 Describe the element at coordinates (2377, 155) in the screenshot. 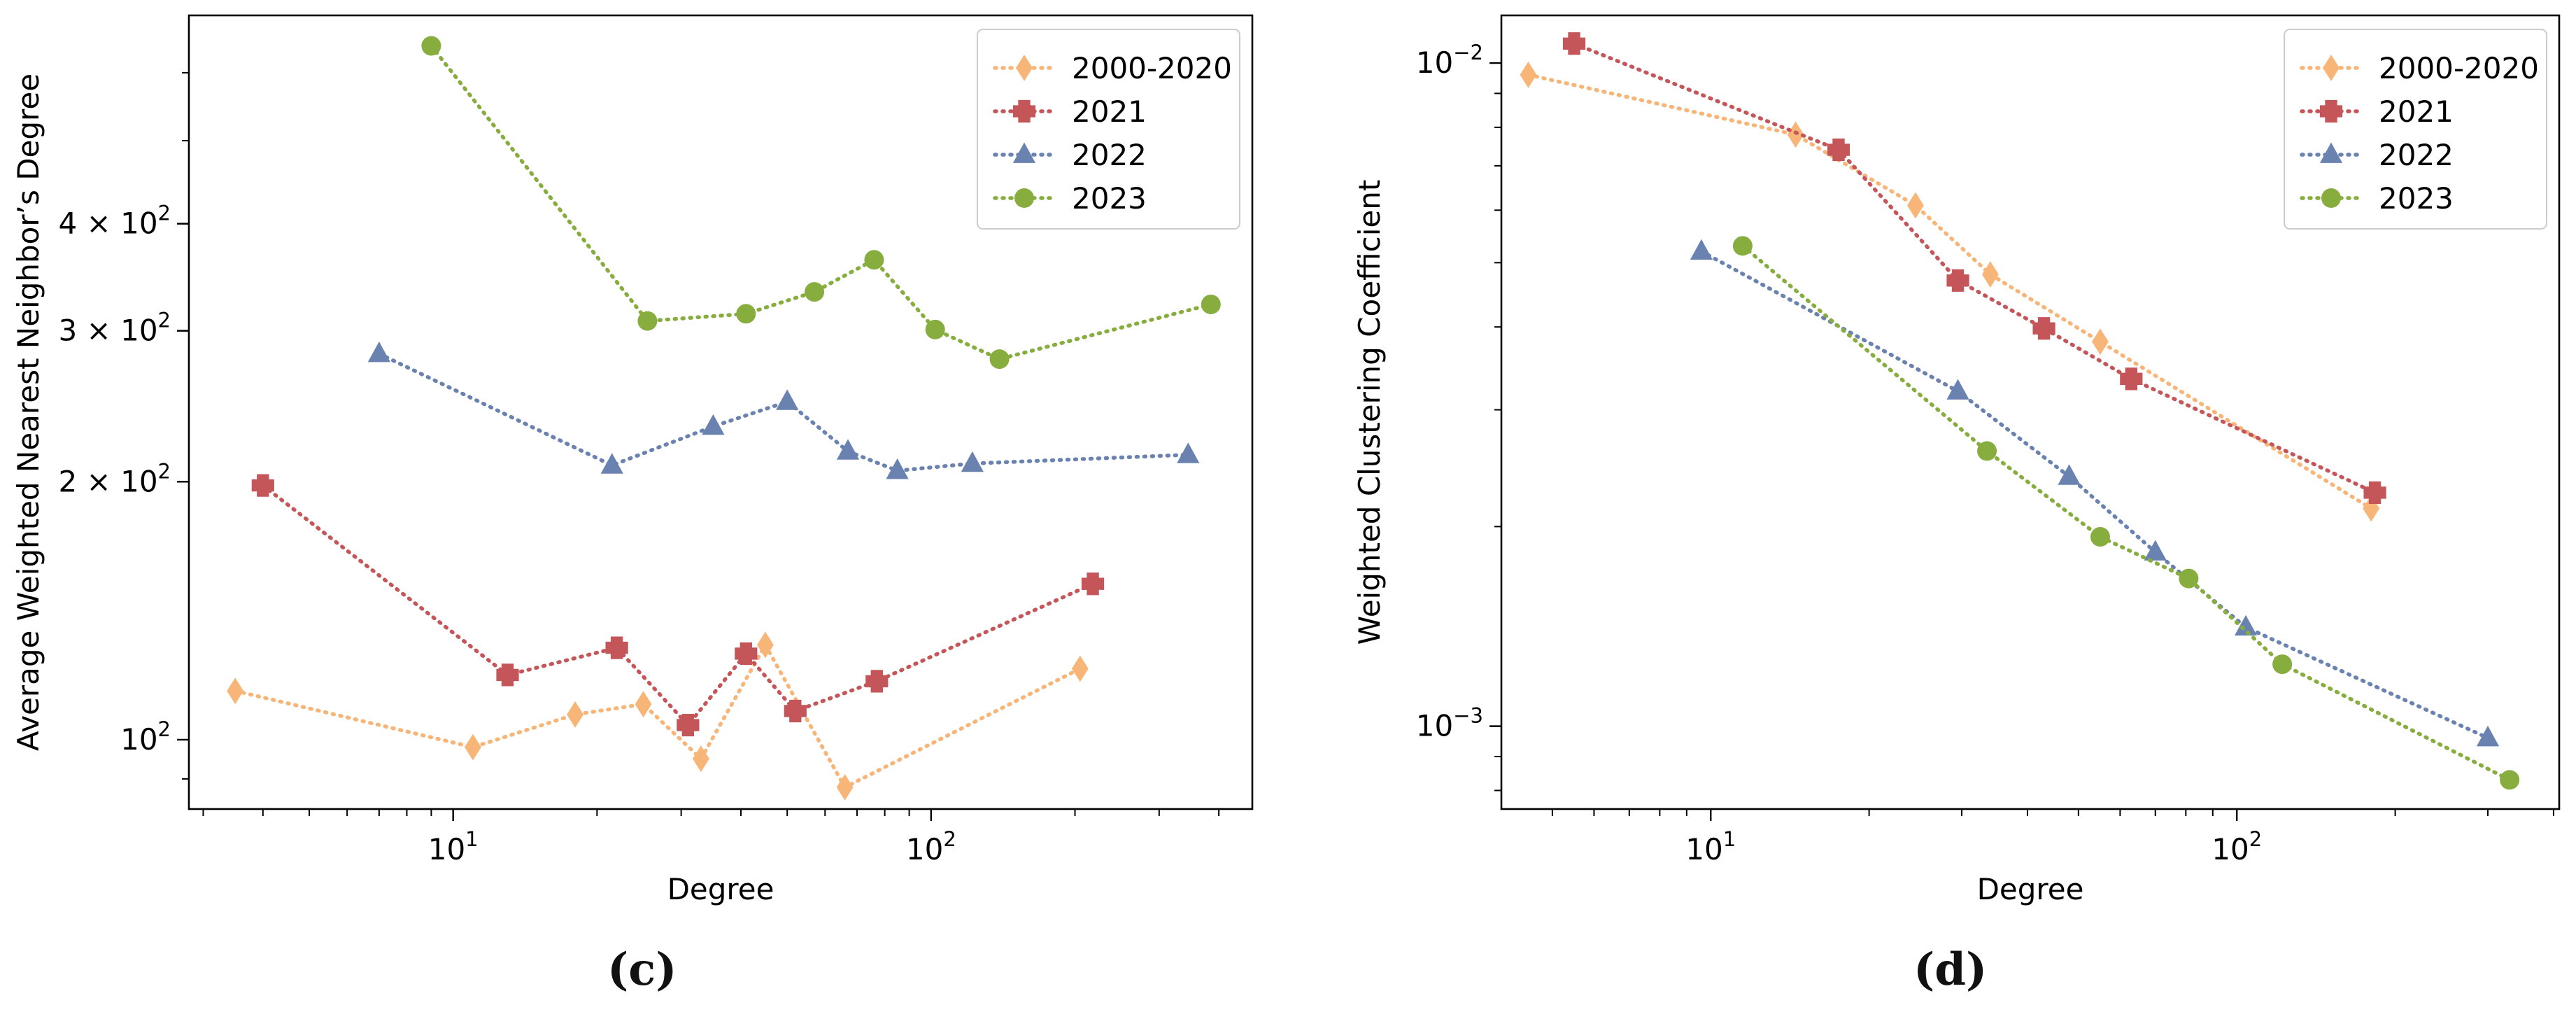

I see `legend-item-2022: 2022` at that location.